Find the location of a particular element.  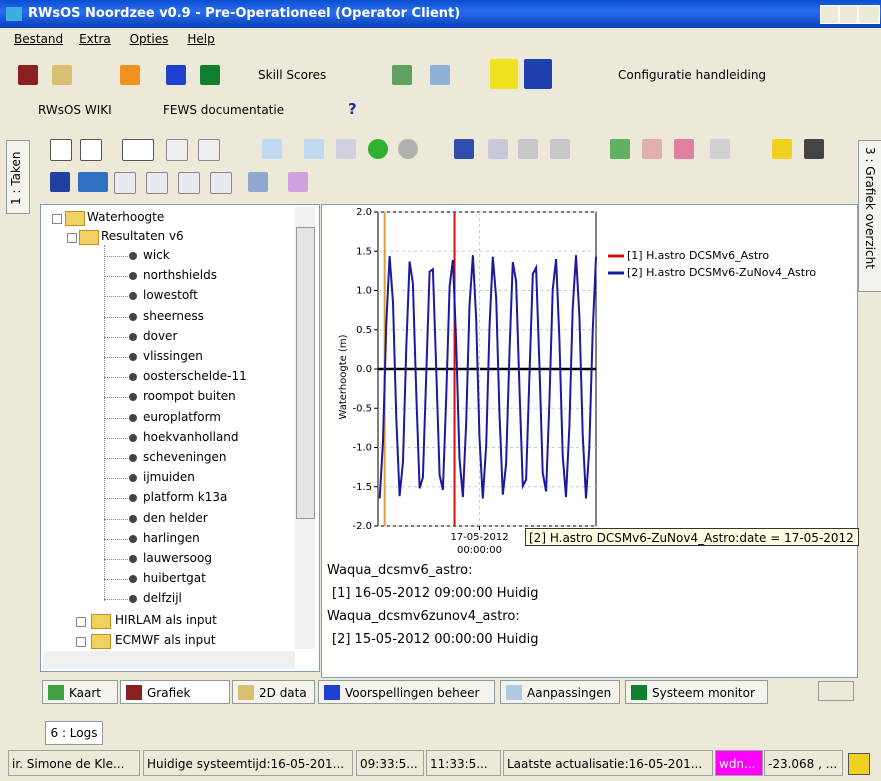

y-tick-label: -2.0 is located at coordinates (362, 526).